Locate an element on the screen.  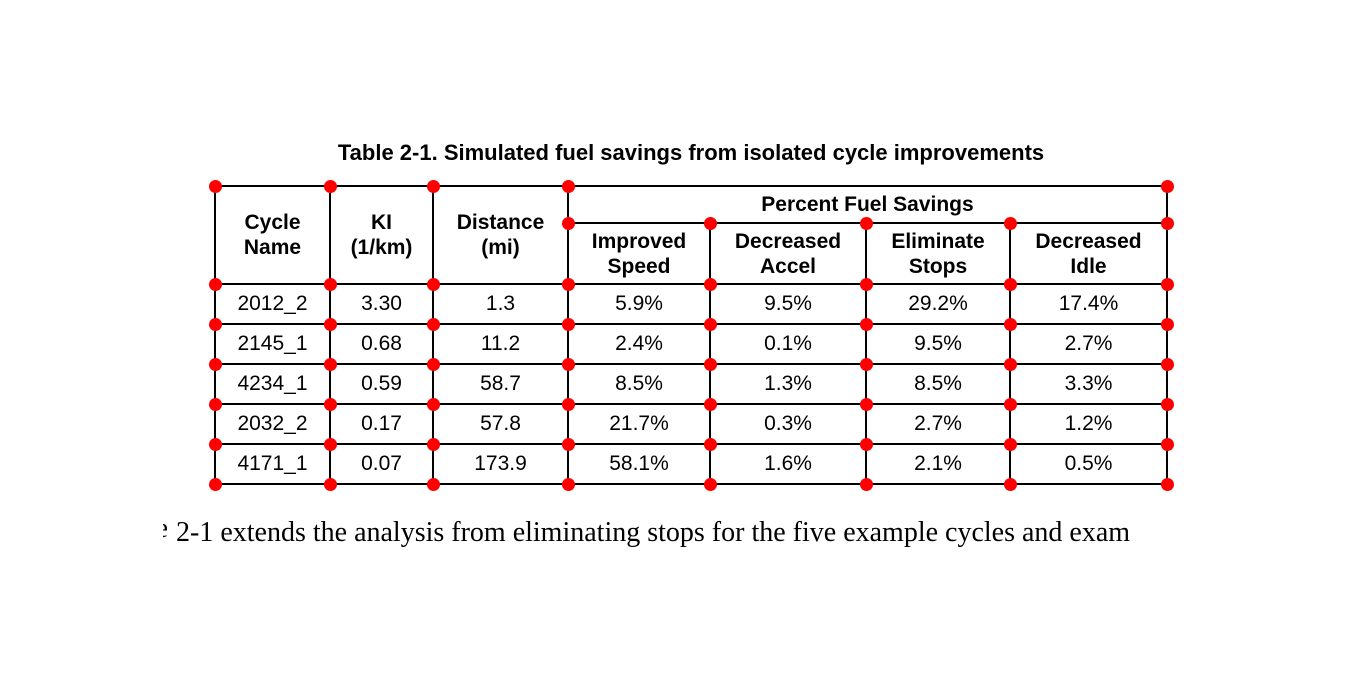
header-decreased-idle: Decreased Idle is located at coordinates (1088, 253).